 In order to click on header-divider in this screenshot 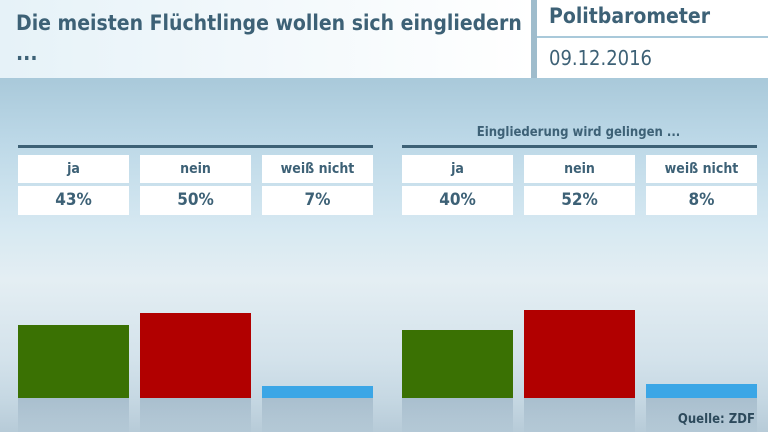, I will do `click(534, 39)`.